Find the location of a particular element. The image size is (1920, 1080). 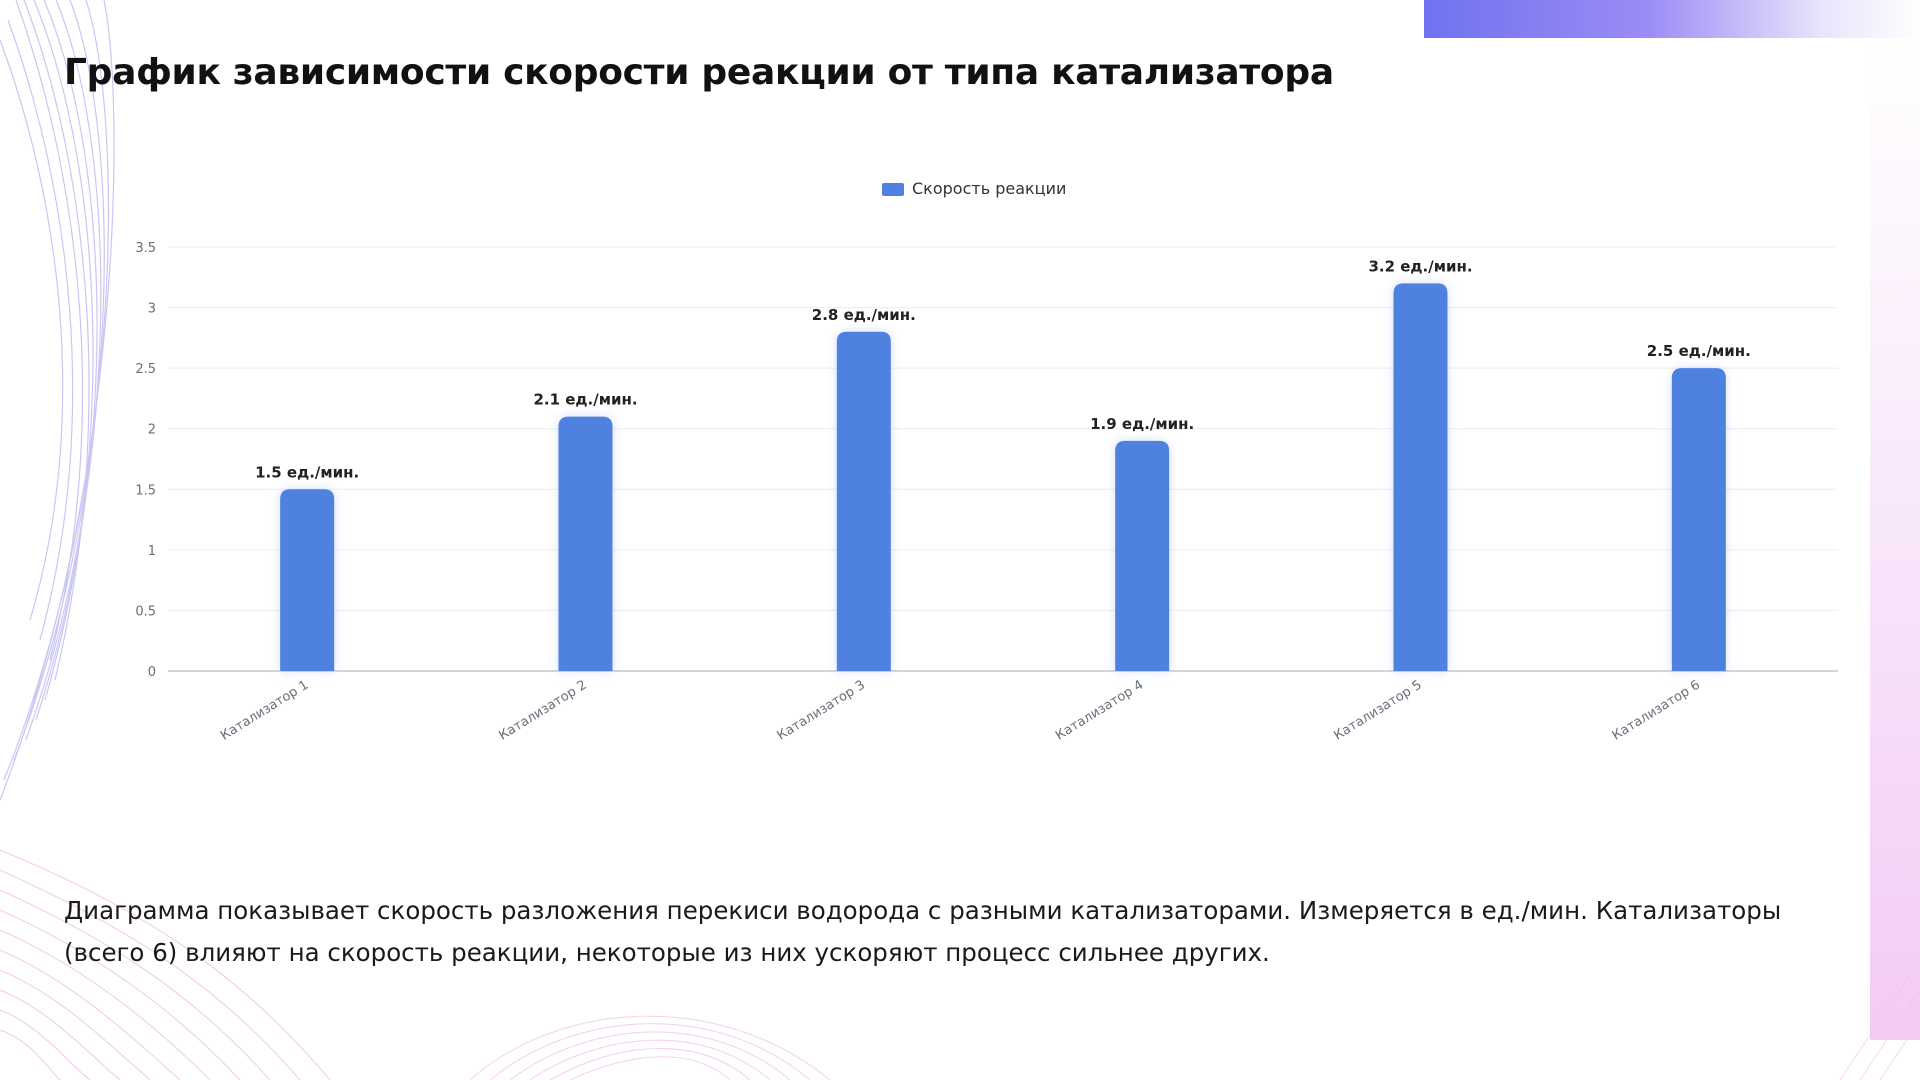

y-tick-label: 3.5 is located at coordinates (145, 248).